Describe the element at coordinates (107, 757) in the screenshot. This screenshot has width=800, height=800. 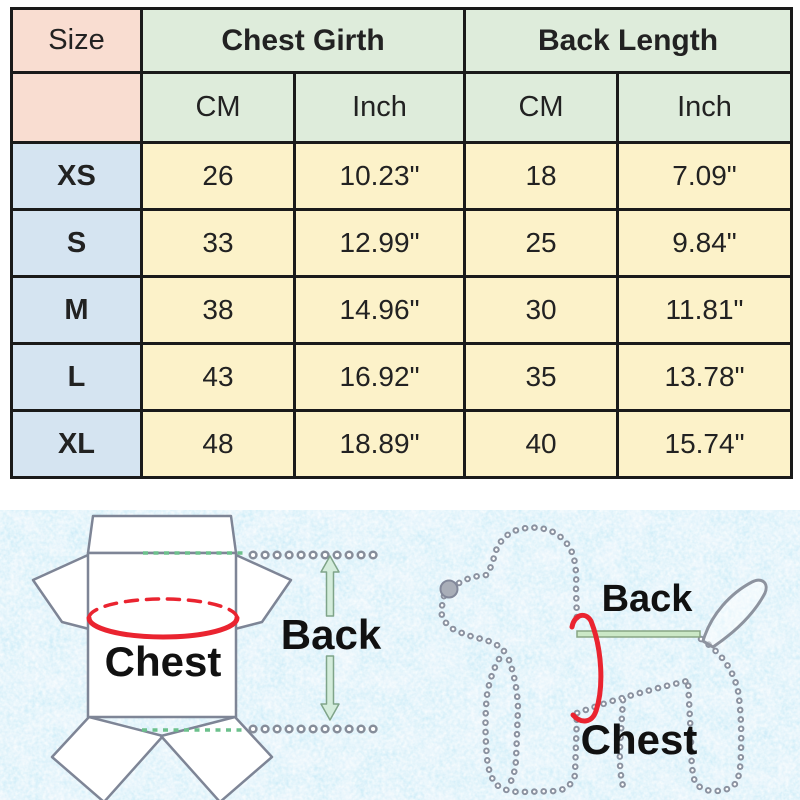
I see `garment-left-leg` at that location.